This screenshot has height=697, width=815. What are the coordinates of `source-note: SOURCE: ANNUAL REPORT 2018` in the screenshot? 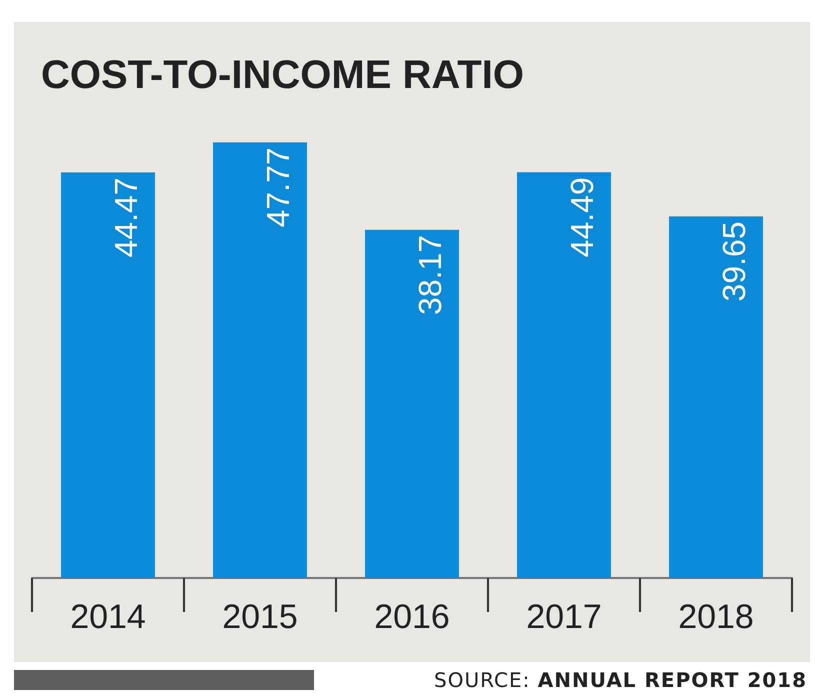 It's located at (620, 680).